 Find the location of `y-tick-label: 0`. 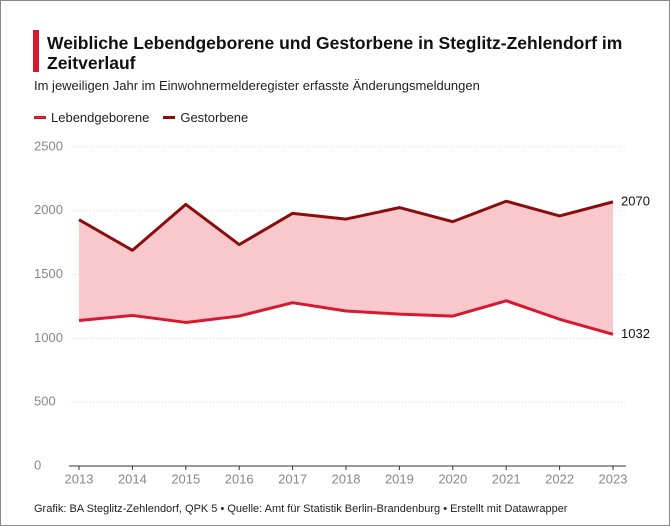

y-tick-label: 0 is located at coordinates (37, 464).